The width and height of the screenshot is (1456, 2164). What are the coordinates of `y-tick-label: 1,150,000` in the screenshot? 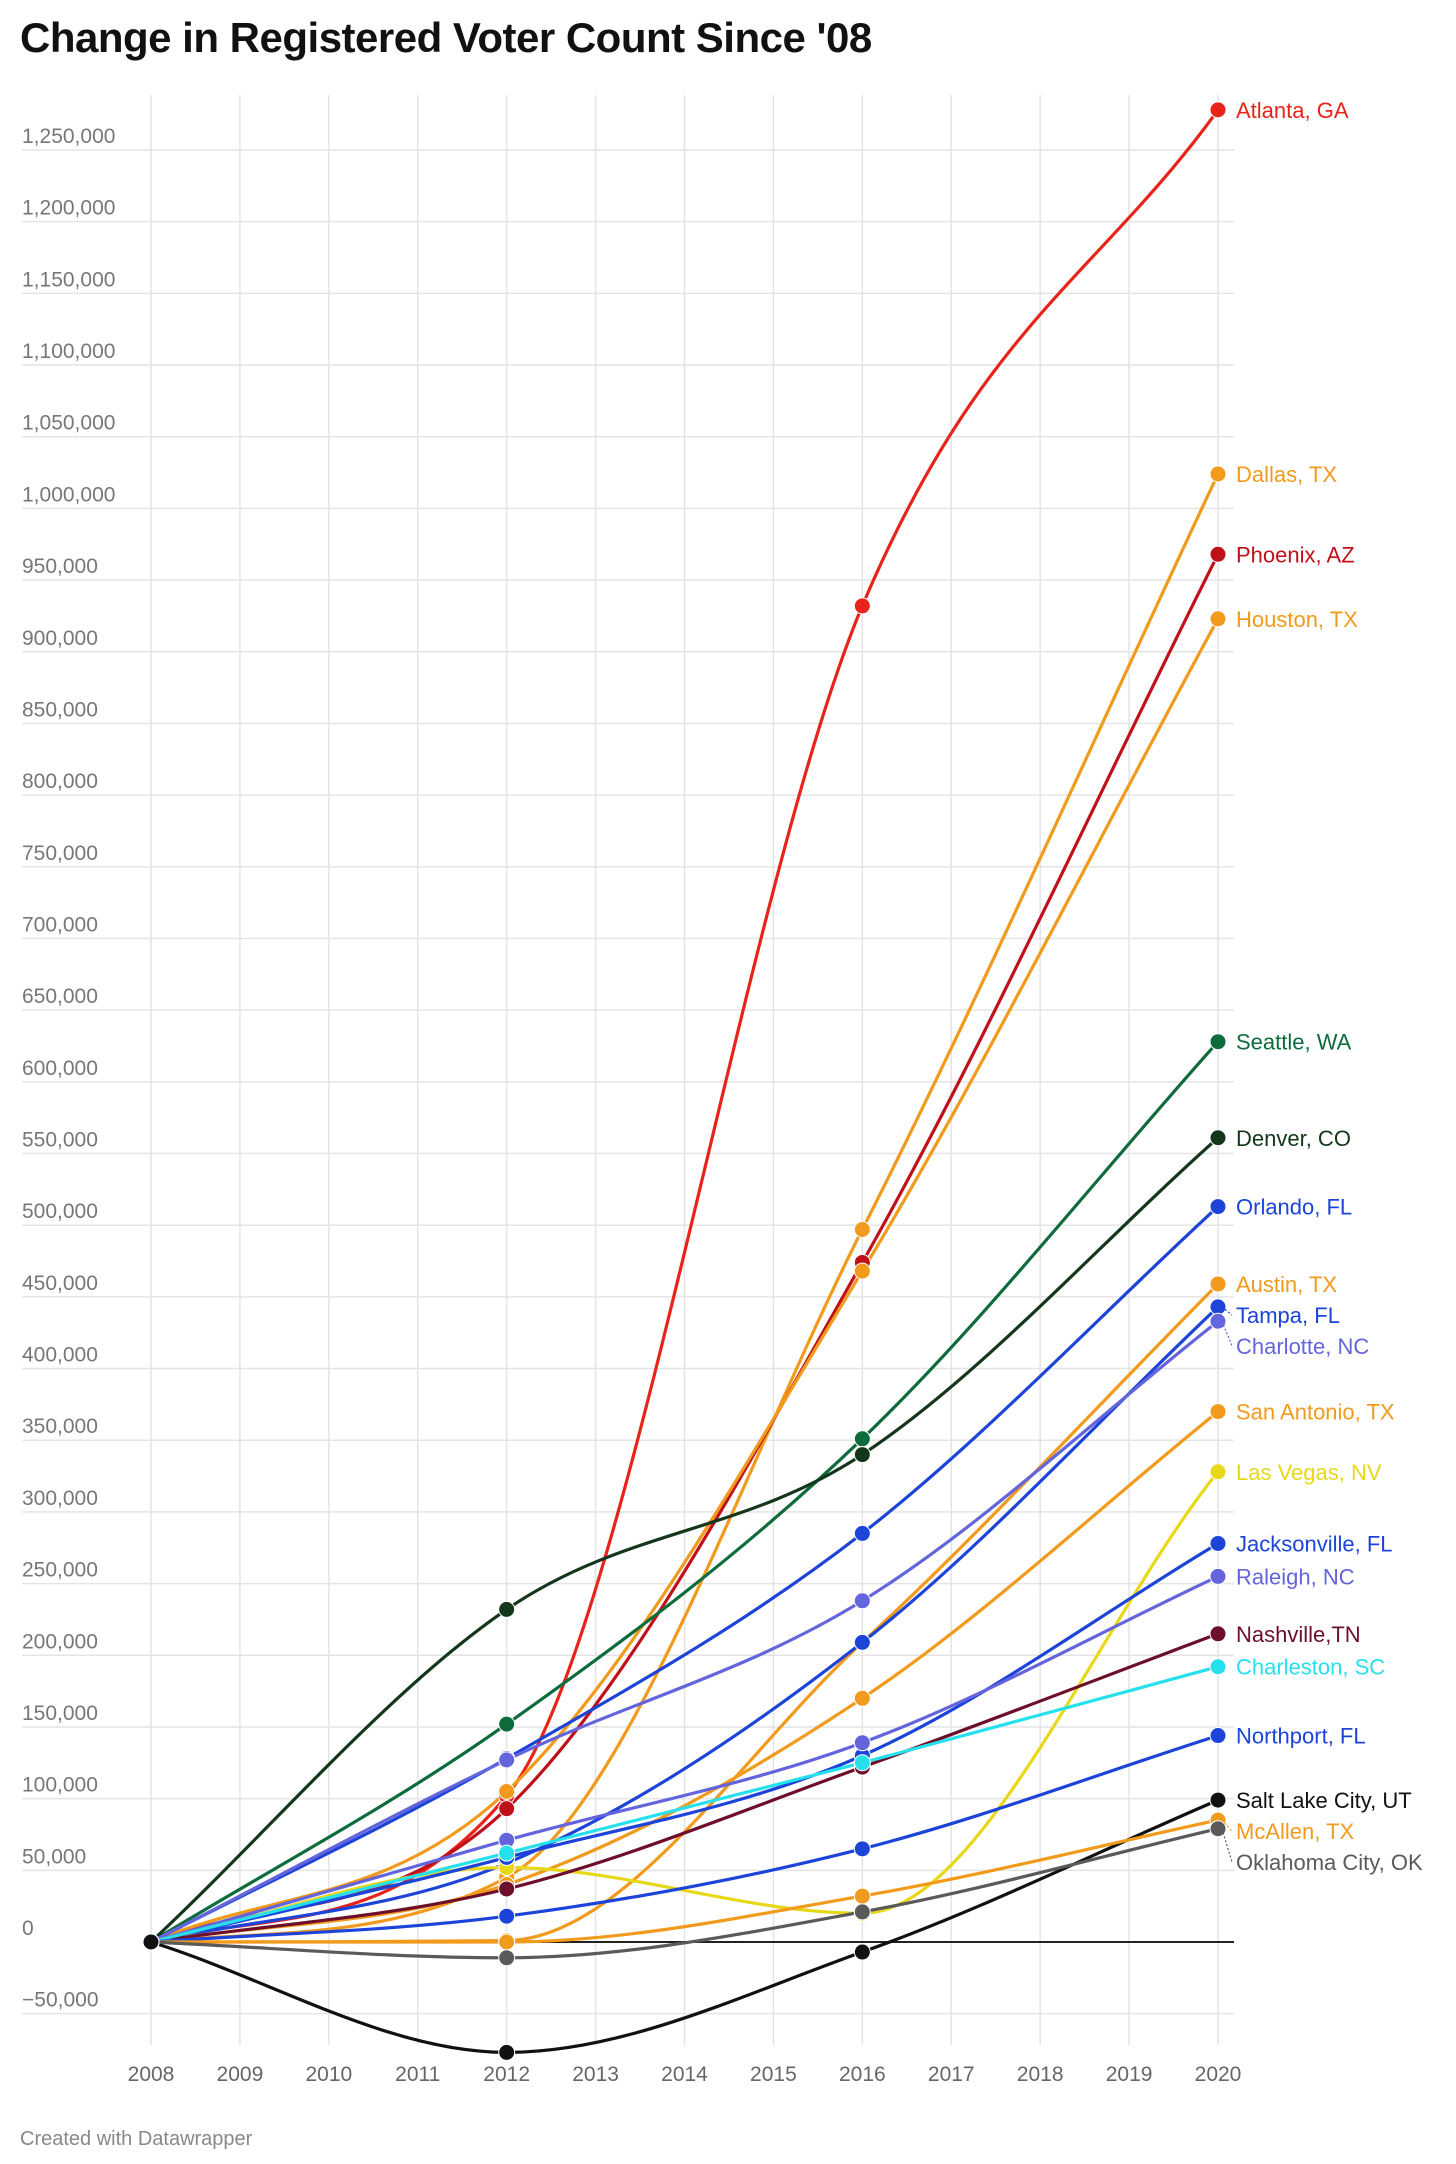 It's located at (68, 279).